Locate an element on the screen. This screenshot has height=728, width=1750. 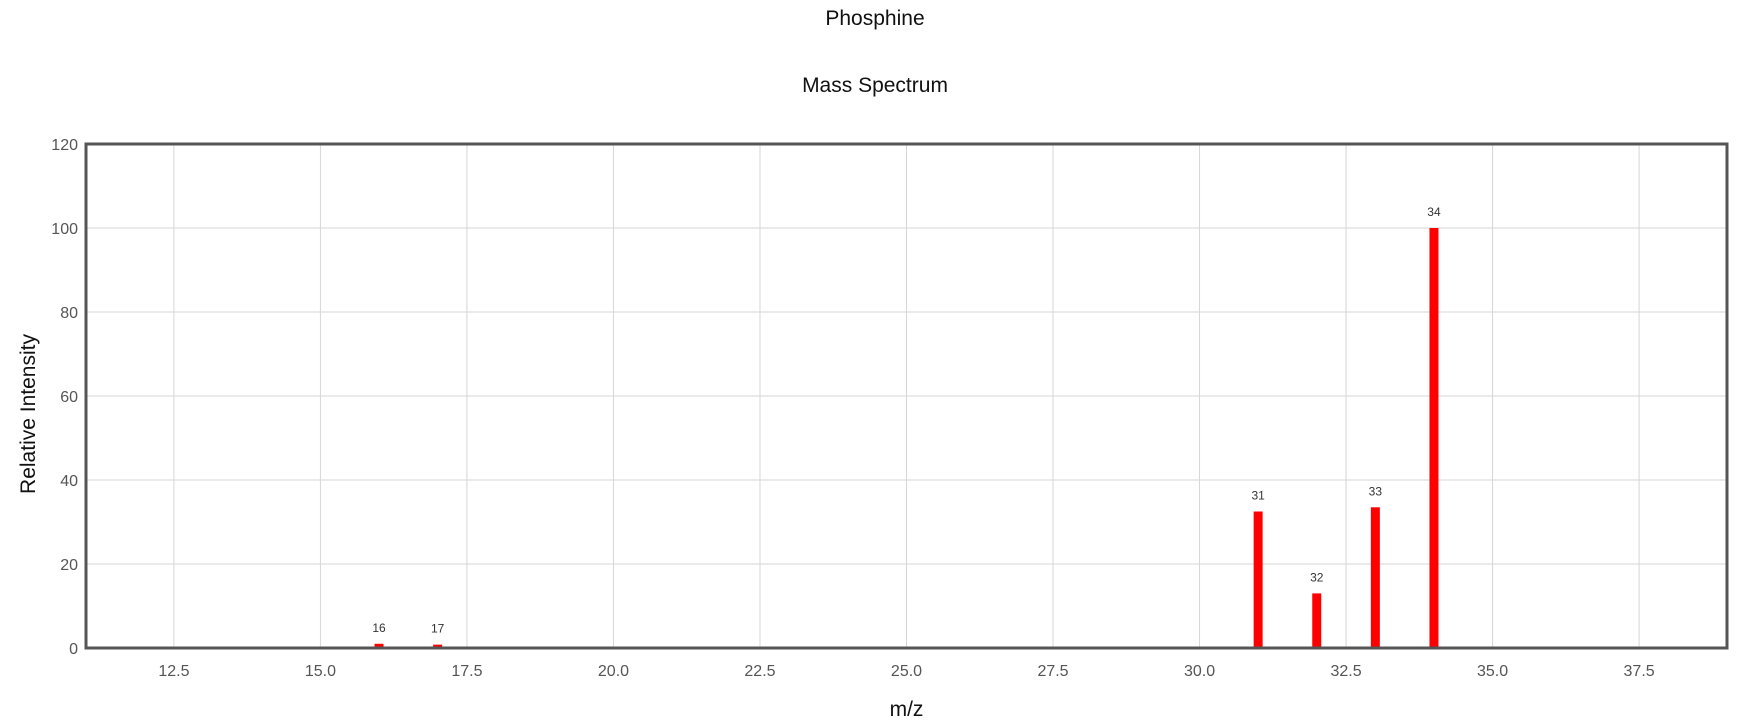
chart-subtitle: Mass Spectrum is located at coordinates (875, 85).